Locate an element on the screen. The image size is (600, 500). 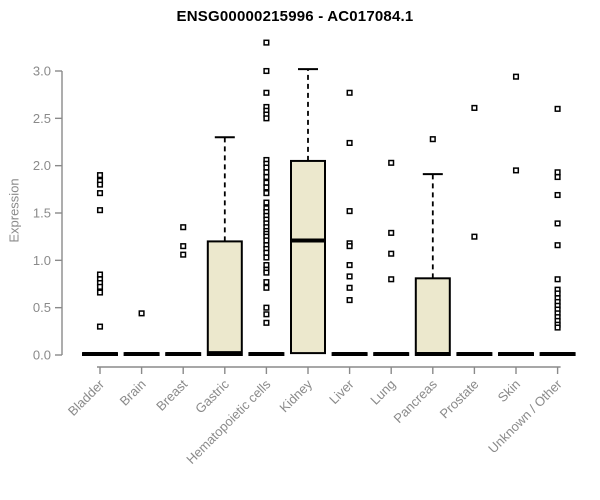
y-tick-label: 0.0 is located at coordinates (42, 355).